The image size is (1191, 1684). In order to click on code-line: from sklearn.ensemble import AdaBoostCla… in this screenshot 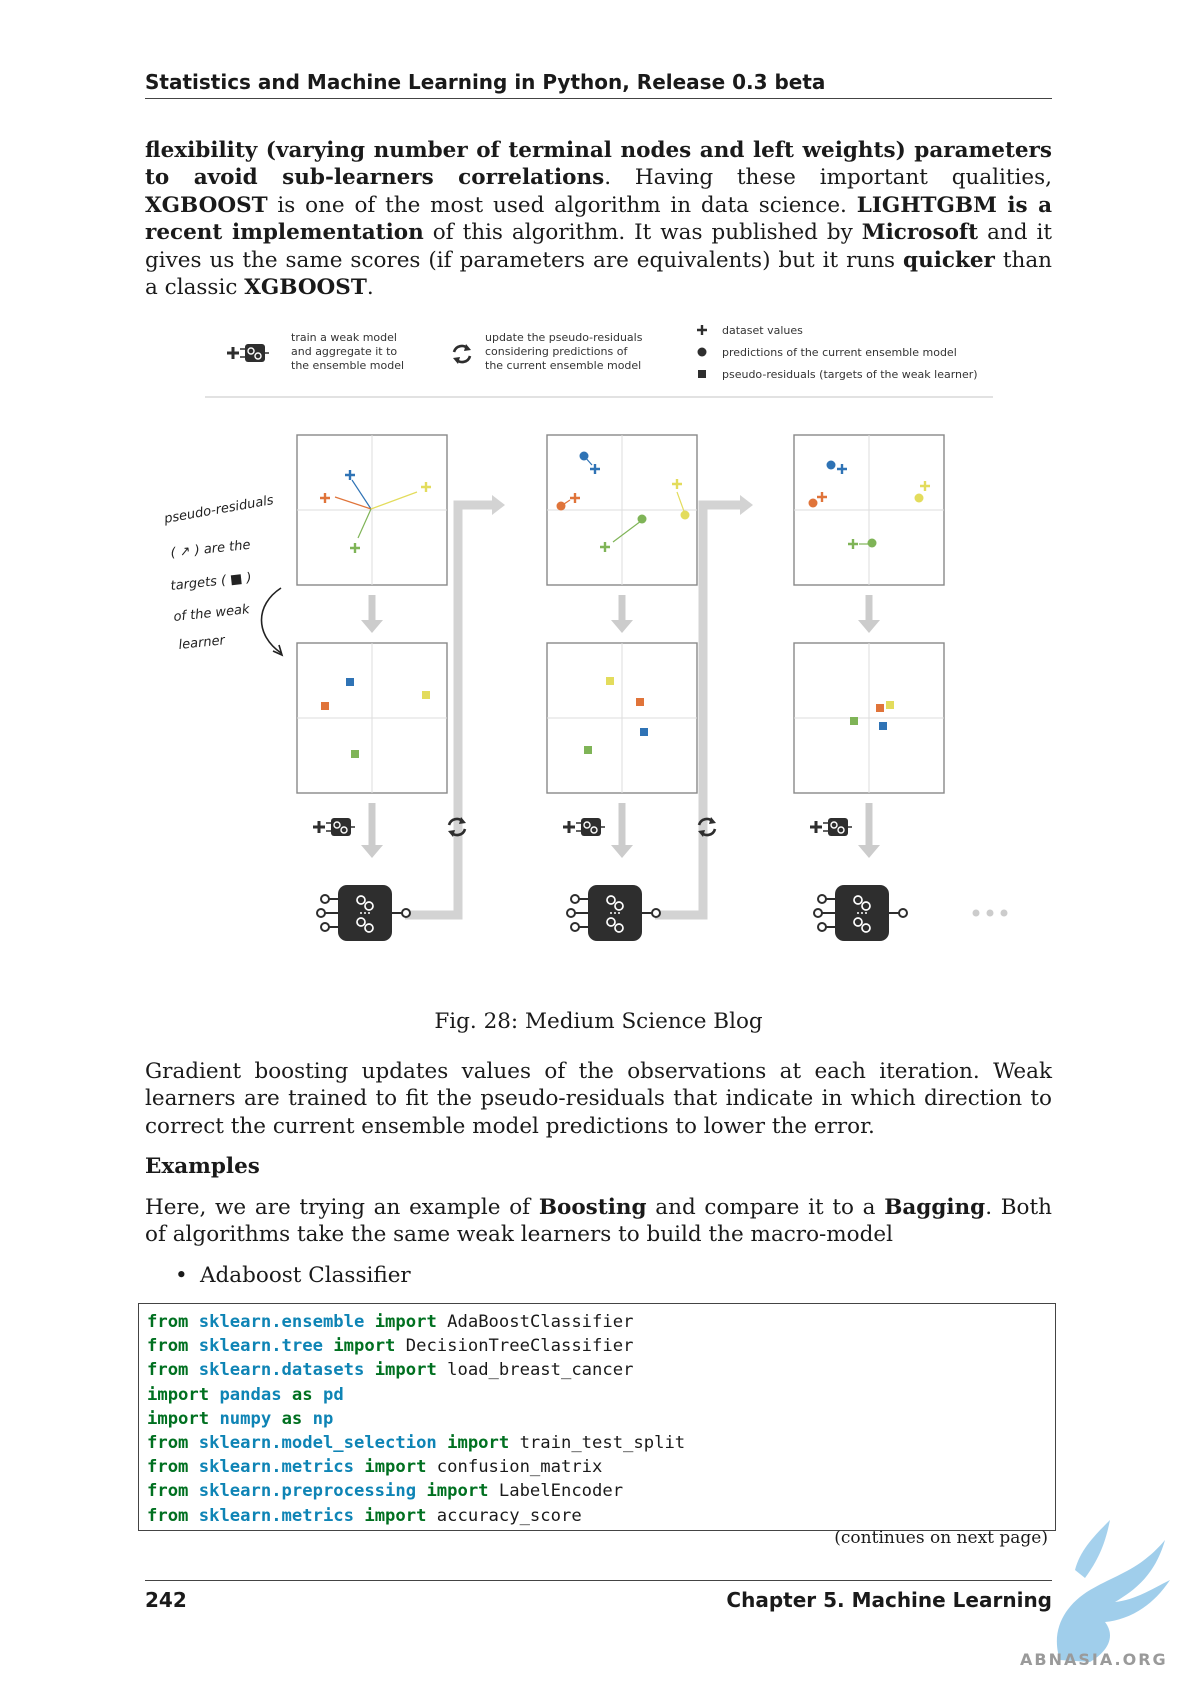, I will do `click(390, 1322)`.